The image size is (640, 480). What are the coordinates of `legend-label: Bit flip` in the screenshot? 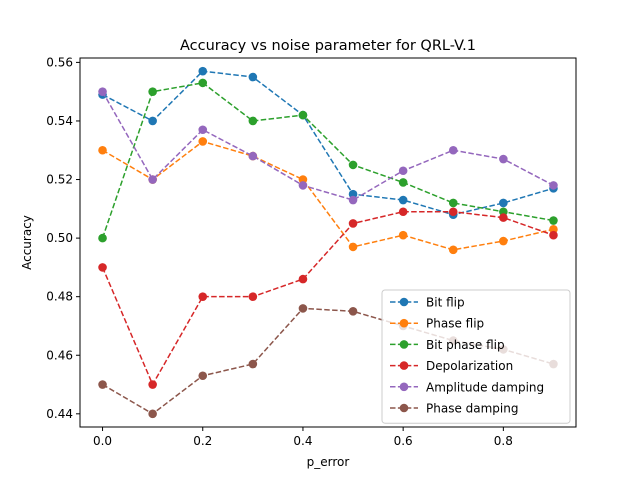 It's located at (445, 303).